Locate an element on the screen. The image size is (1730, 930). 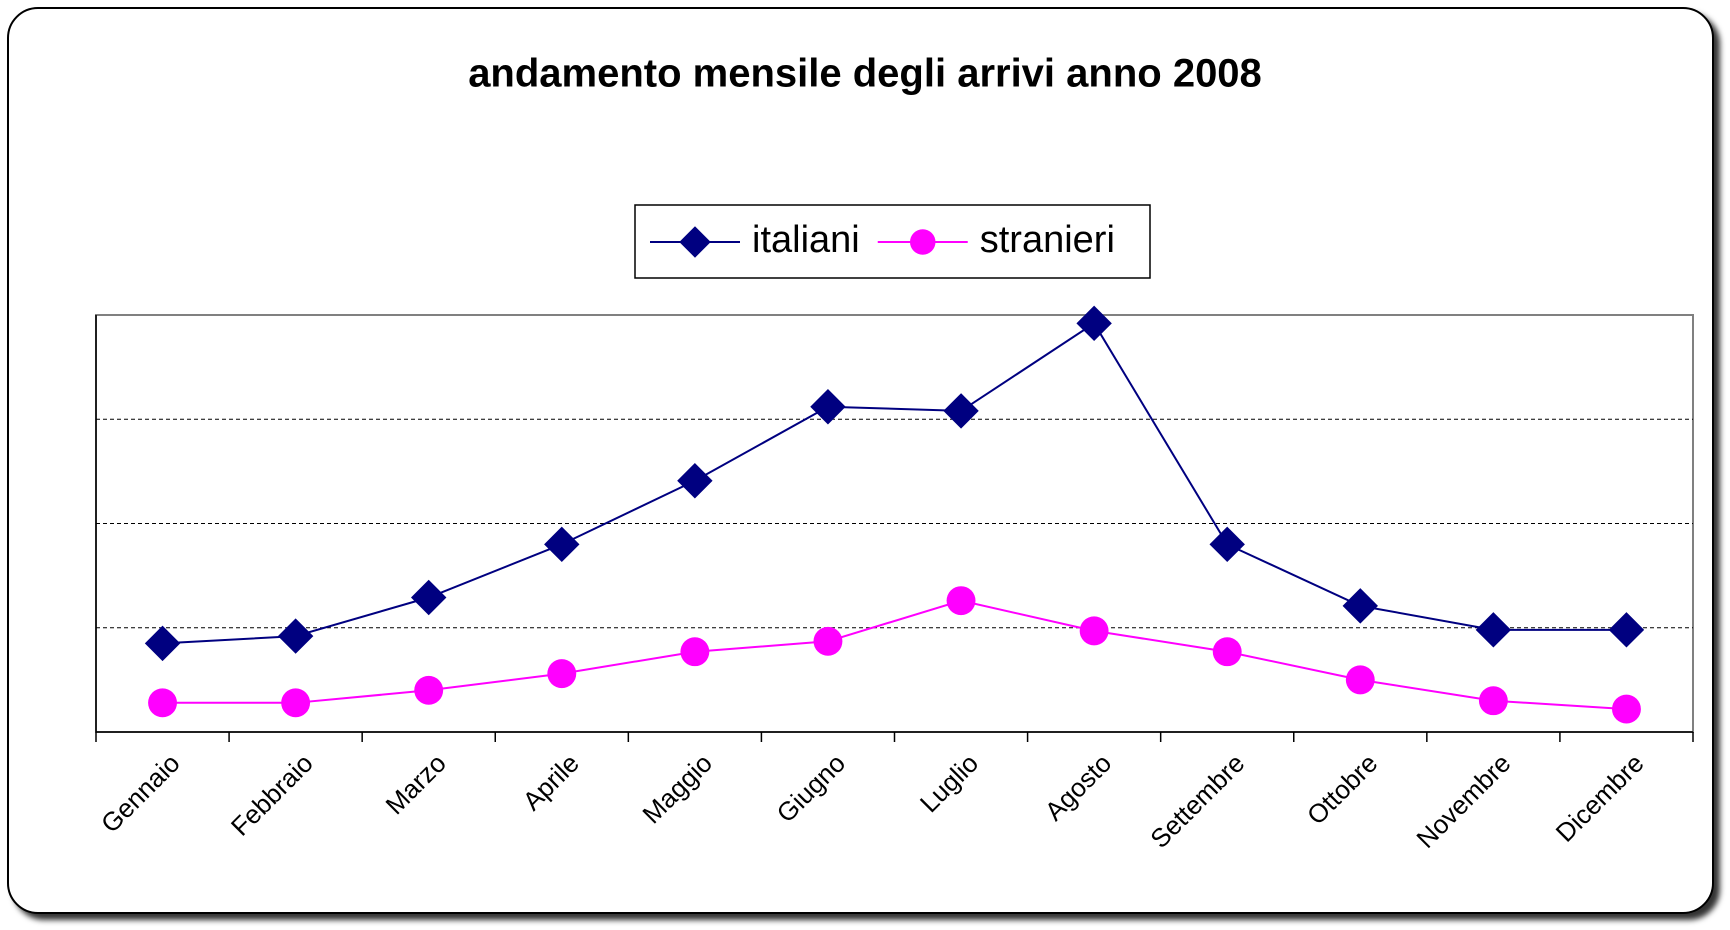
chart-title: andamento mensile degli arrivi anno 2008 is located at coordinates (865, 74).